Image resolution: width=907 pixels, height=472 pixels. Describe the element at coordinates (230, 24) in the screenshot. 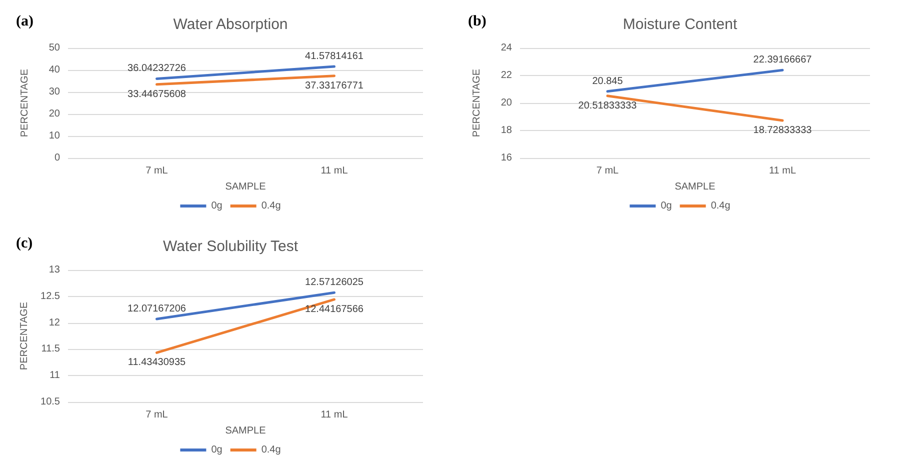

I see `chart-title: Water Absorption` at that location.